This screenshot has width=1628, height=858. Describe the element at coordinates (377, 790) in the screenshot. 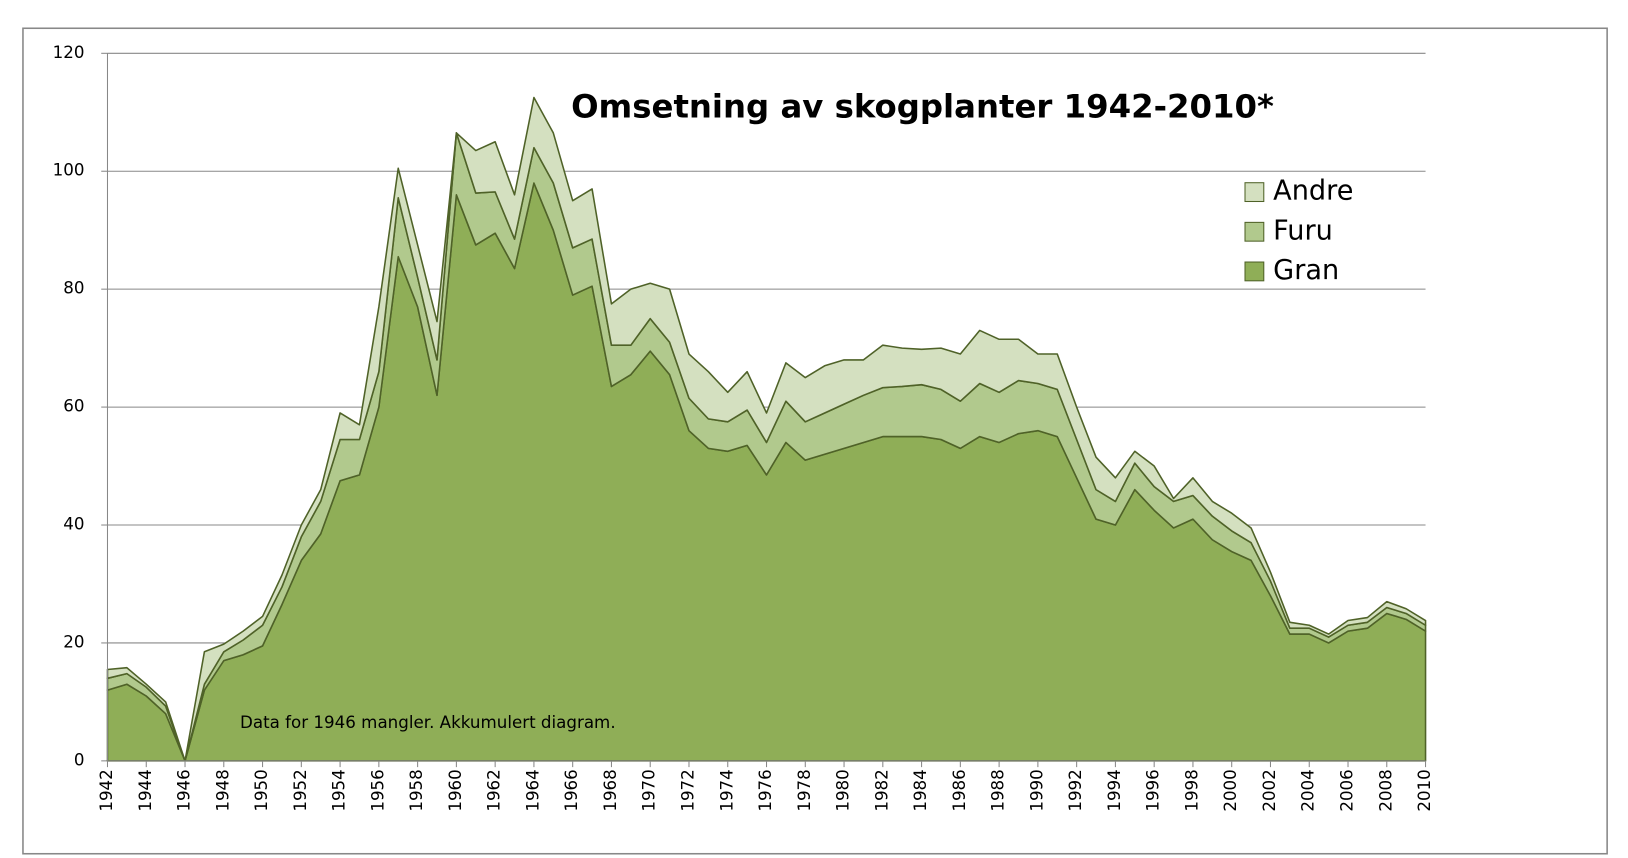

I see `x-tick-label: 1956` at that location.